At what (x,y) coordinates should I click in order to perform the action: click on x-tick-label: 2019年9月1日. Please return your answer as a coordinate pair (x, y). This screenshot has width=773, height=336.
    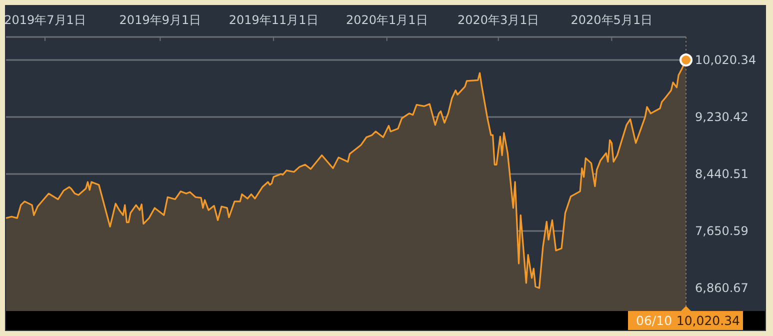
    Looking at the image, I should click on (160, 20).